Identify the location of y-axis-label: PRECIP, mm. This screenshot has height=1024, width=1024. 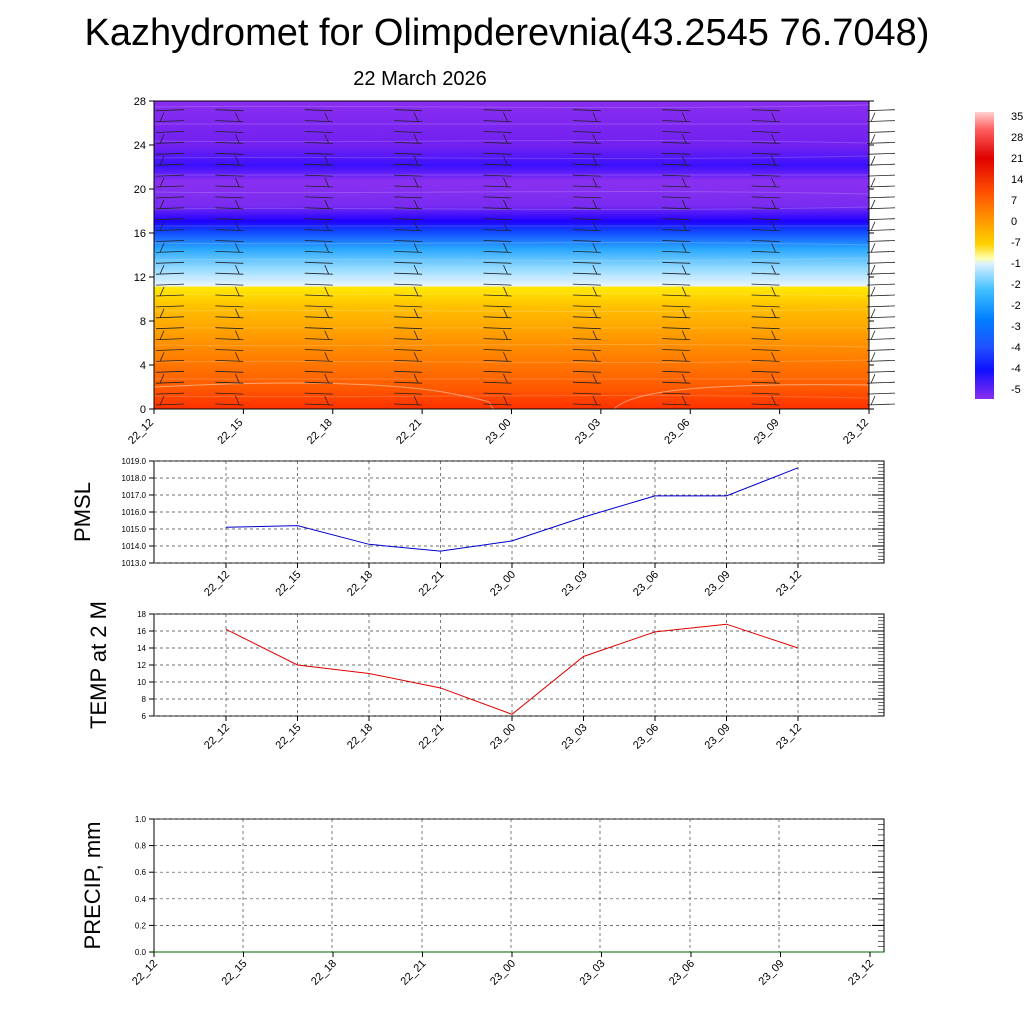
(92, 886).